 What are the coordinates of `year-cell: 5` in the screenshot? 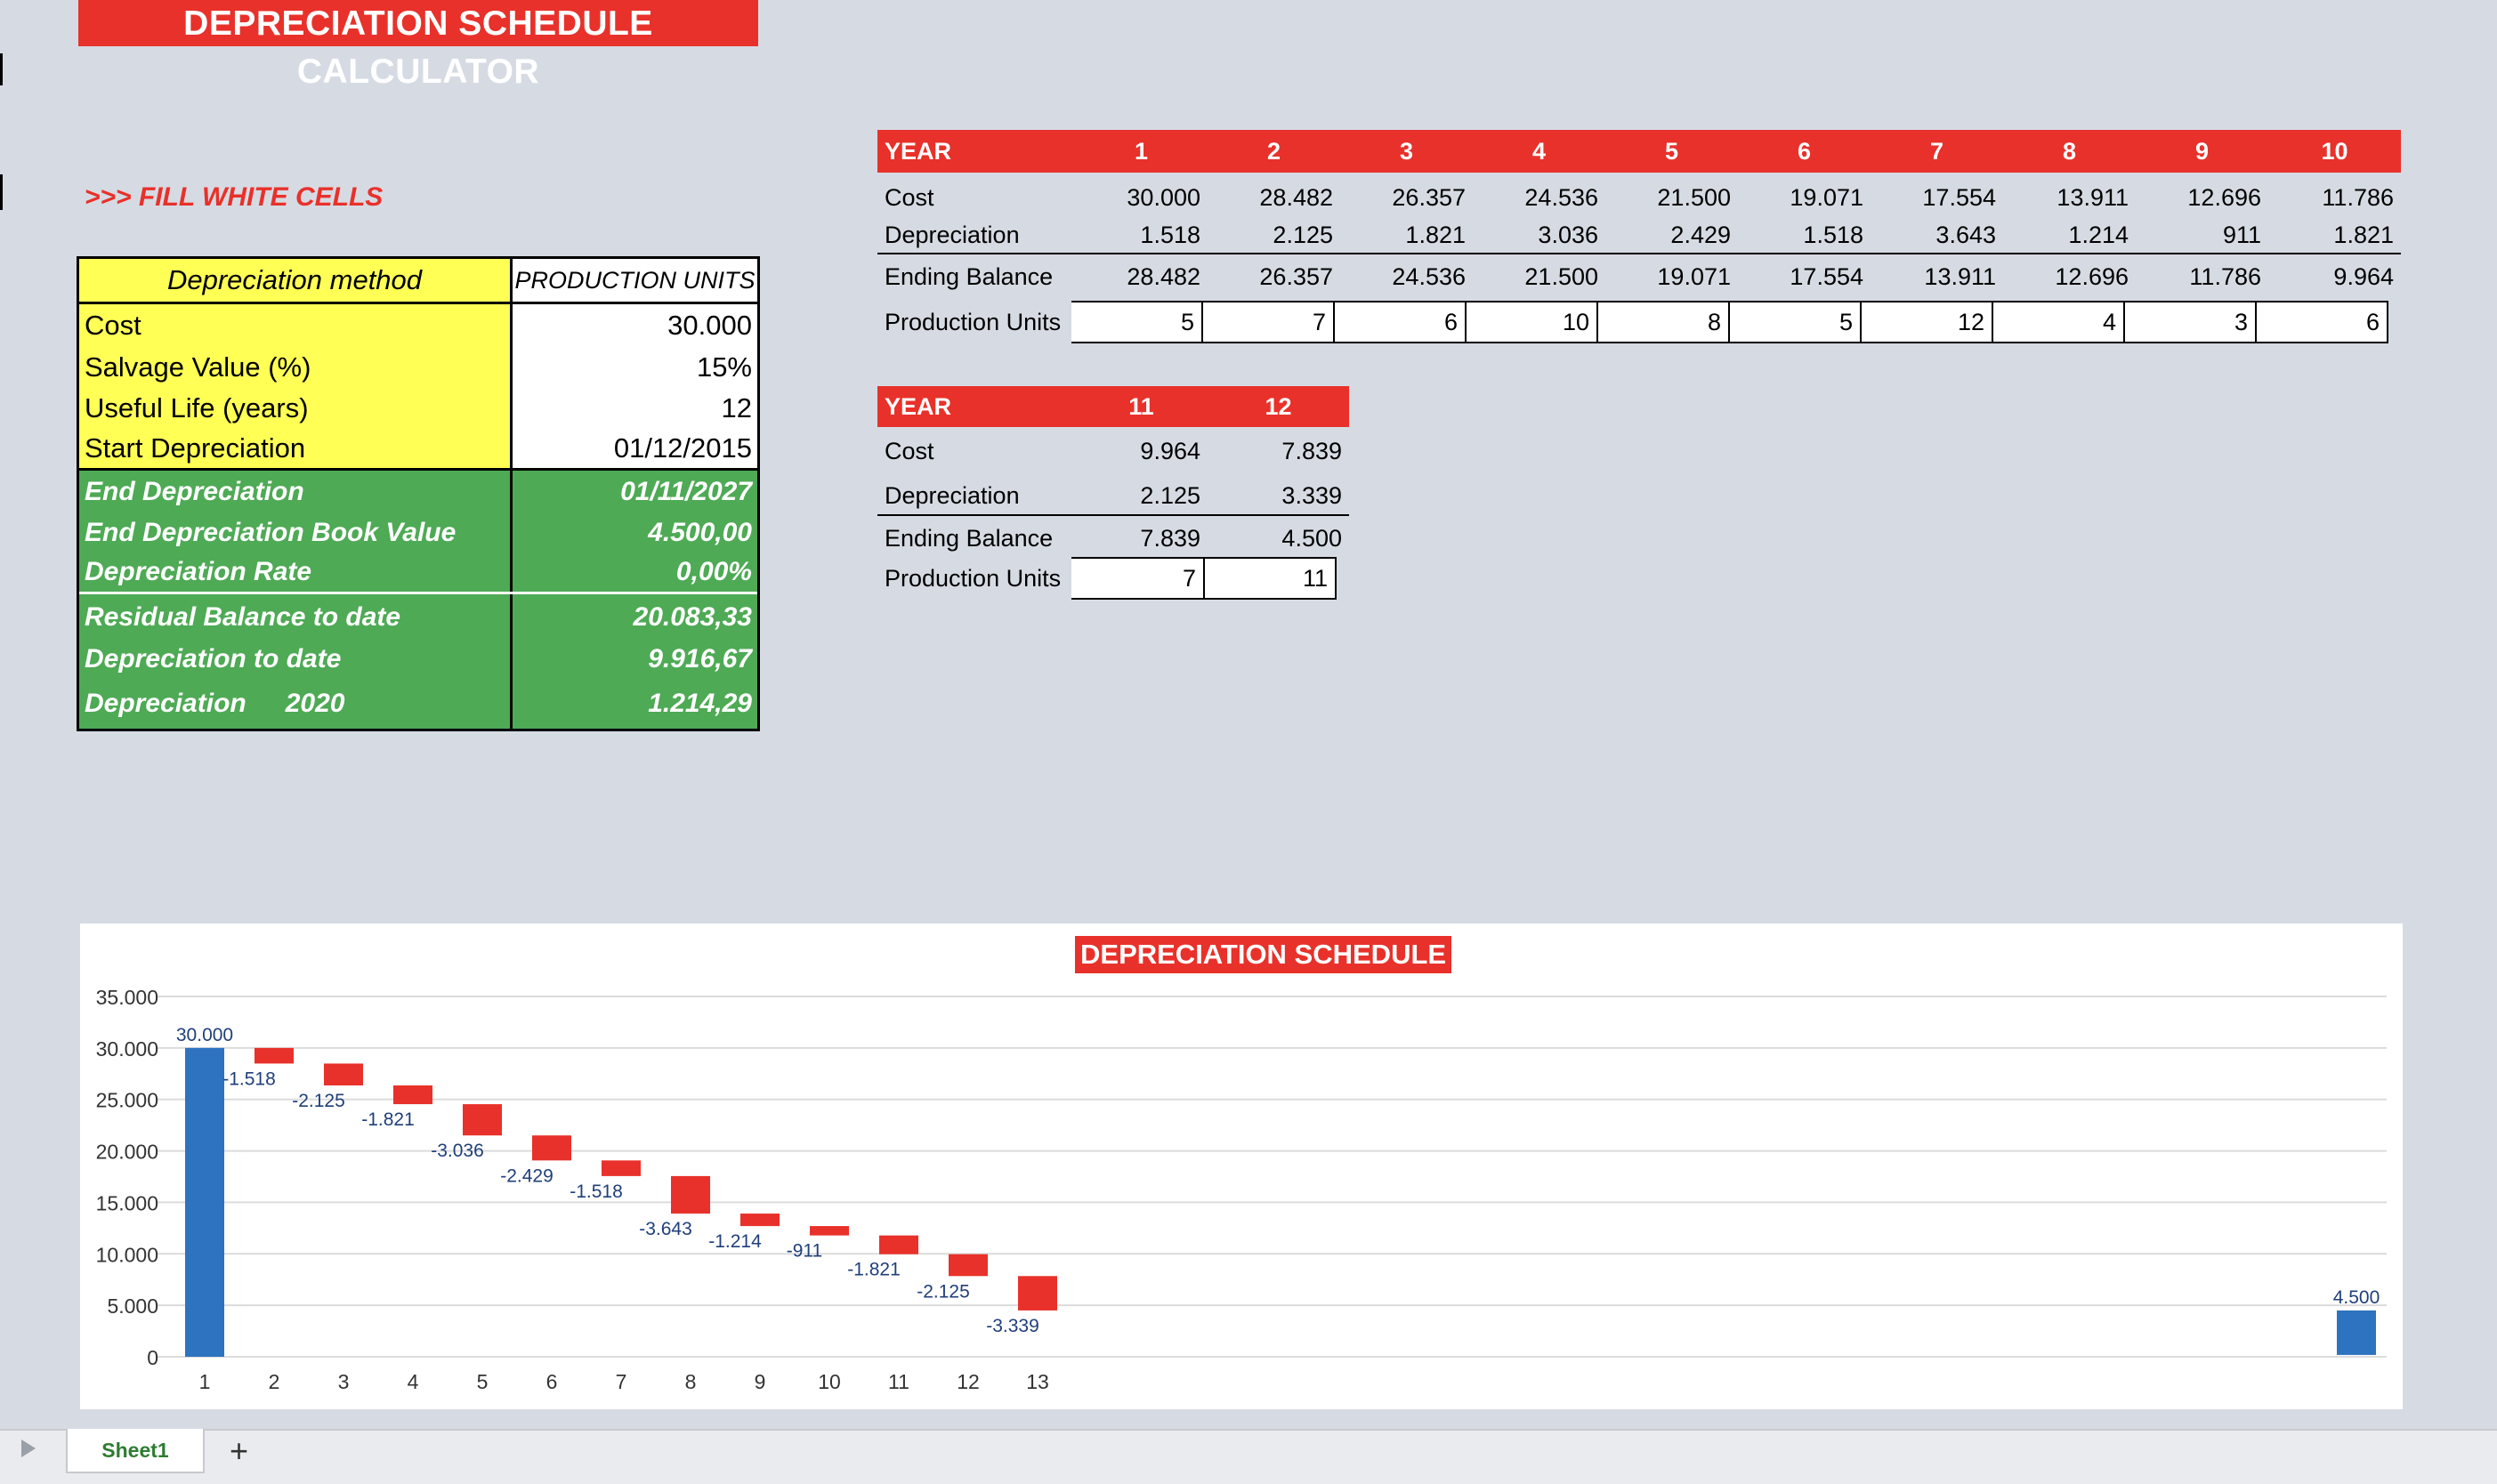 It's located at (1672, 151).